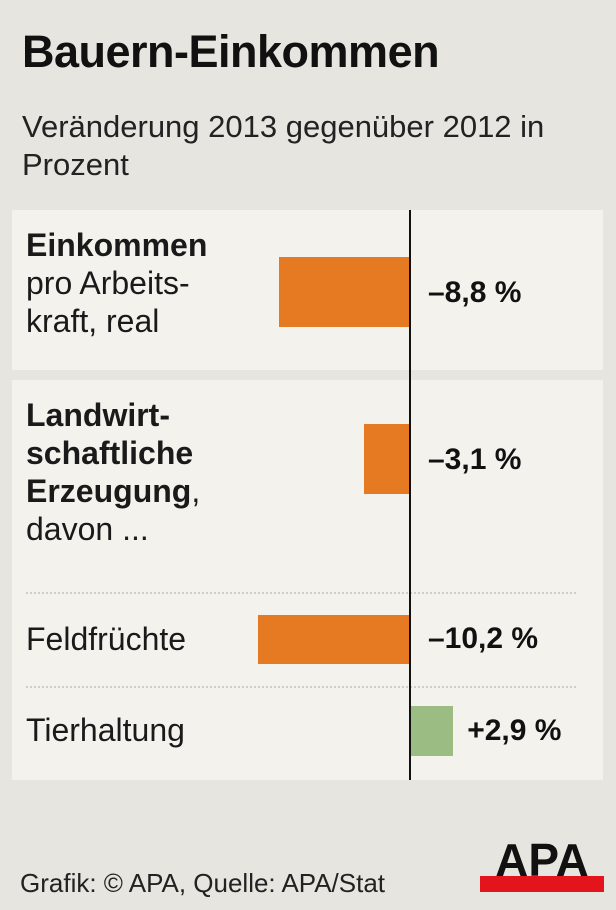 The image size is (616, 910). I want to click on category-label-livestock: Tierhaltung, so click(105, 730).